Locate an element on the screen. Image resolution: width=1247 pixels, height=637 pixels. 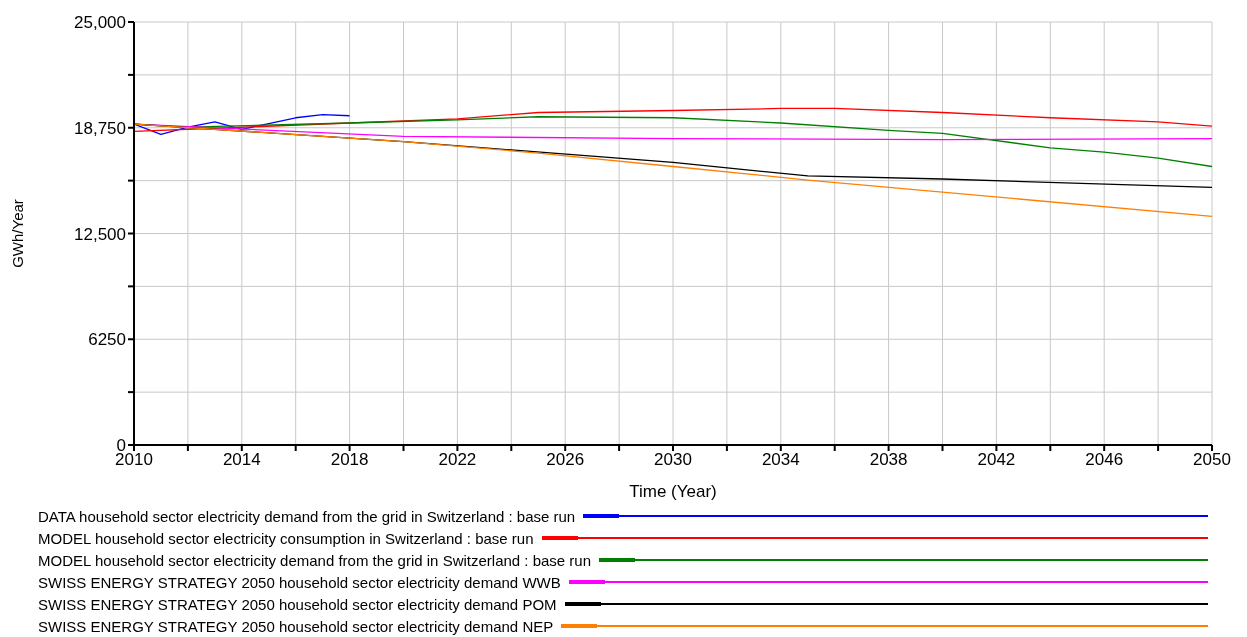
x-tick-label: 2030 is located at coordinates (673, 460).